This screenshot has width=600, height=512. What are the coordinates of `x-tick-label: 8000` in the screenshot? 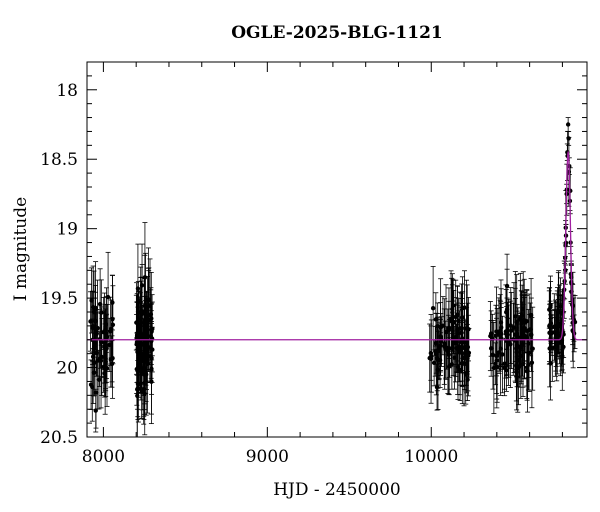 It's located at (103, 457).